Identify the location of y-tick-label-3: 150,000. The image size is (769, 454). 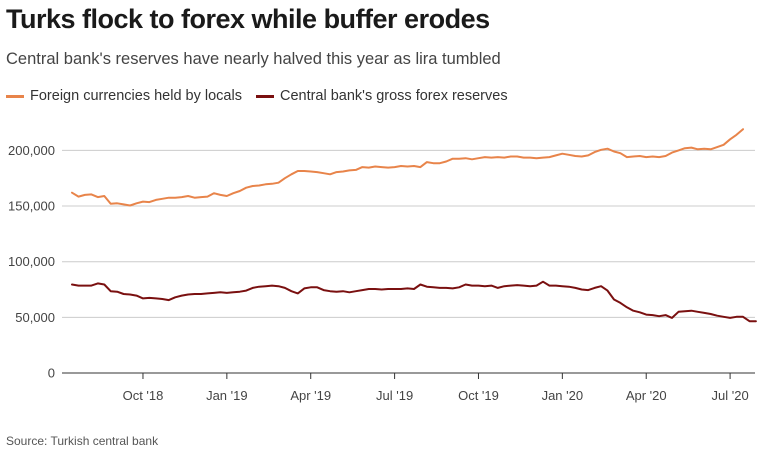
(31, 206).